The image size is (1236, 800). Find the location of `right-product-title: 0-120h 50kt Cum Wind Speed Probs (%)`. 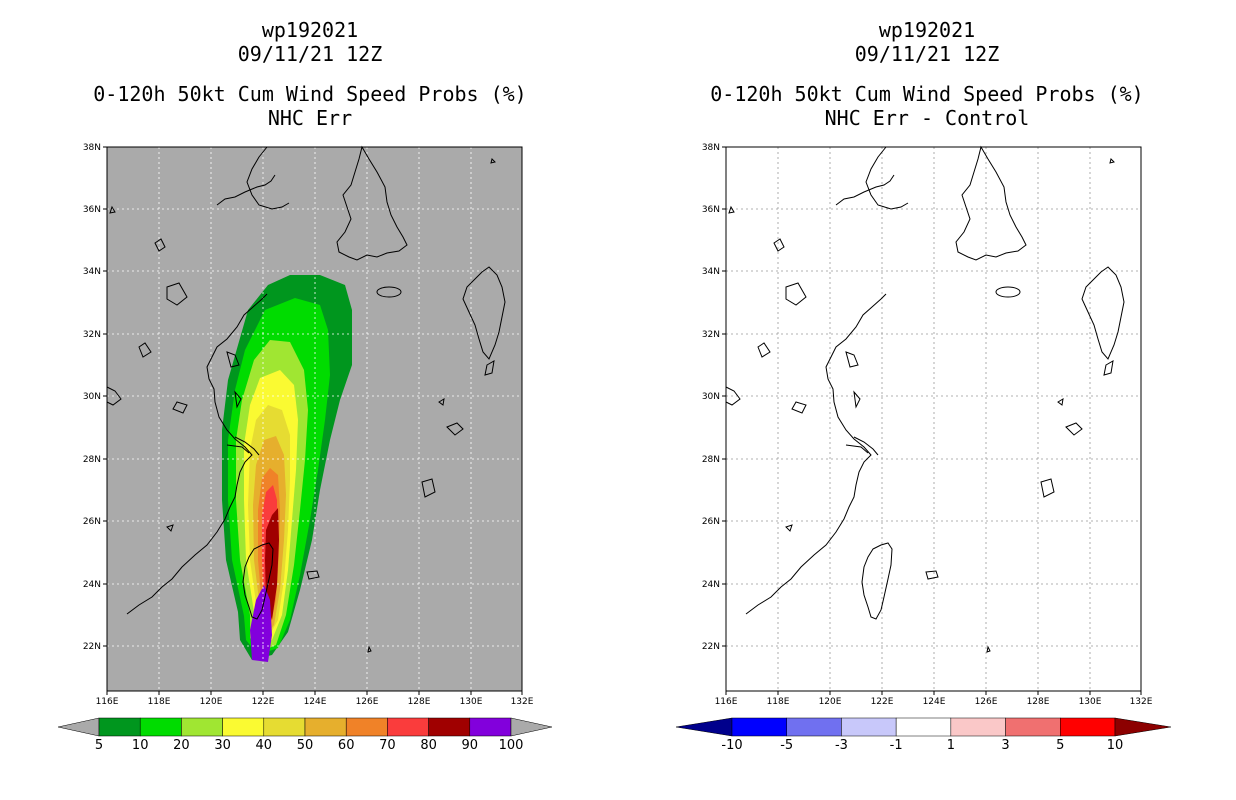

right-product-title: 0-120h 50kt Cum Wind Speed Probs (%) is located at coordinates (927, 94).